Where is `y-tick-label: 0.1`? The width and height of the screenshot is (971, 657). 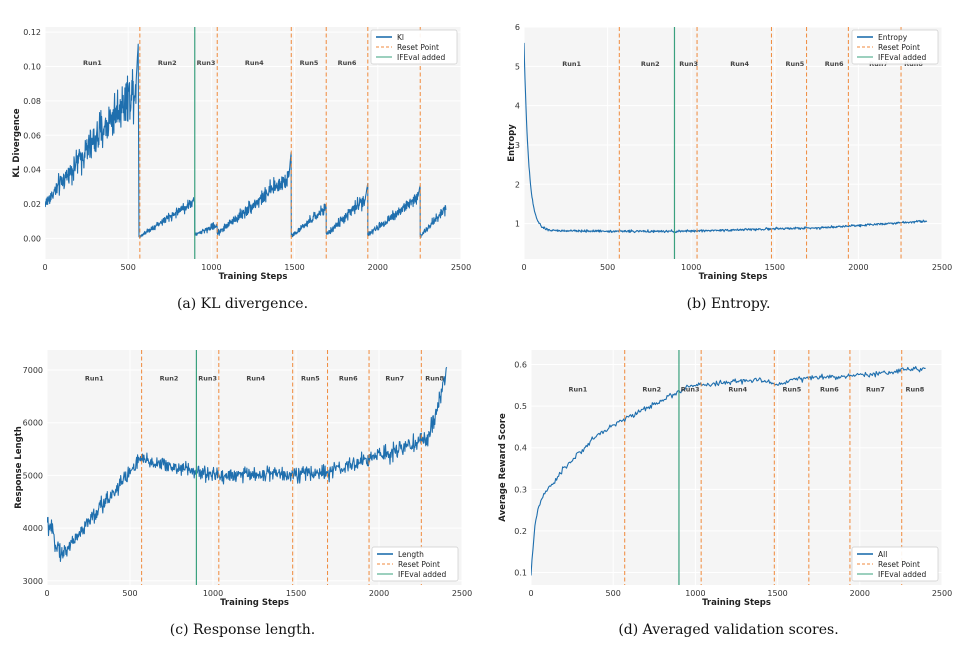 y-tick-label: 0.1 is located at coordinates (520, 573).